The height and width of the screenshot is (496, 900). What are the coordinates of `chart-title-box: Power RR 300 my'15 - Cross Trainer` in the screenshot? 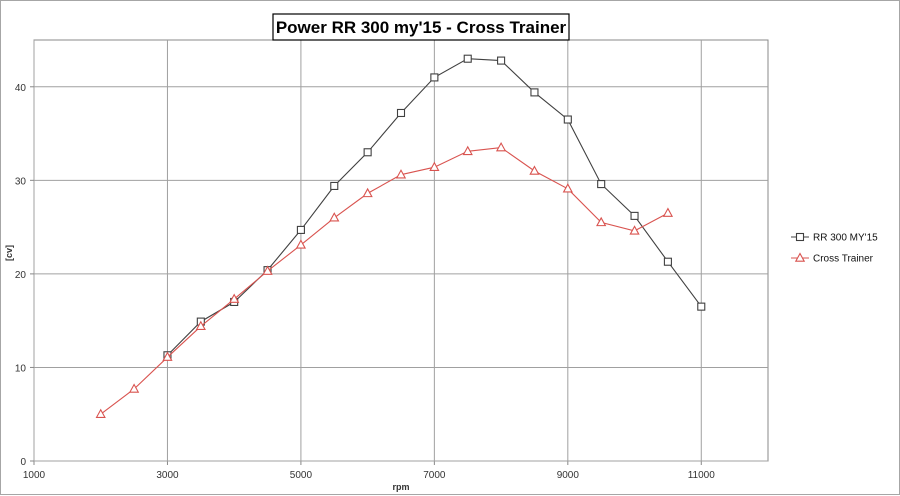 It's located at (421, 27).